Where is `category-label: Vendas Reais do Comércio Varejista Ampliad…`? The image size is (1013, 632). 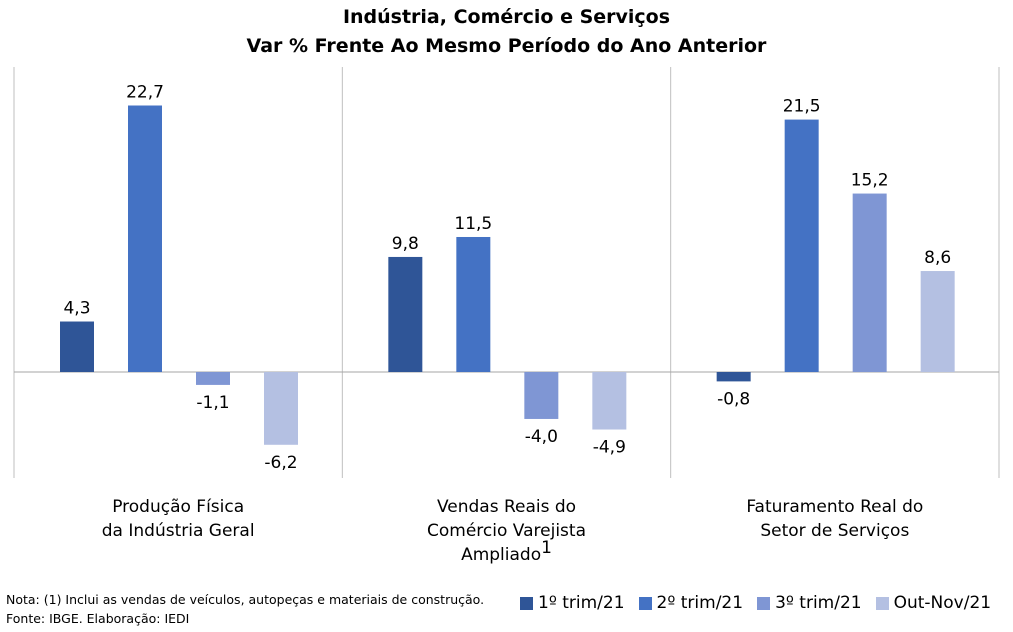 category-label: Vendas Reais do Comércio Varejista Ampliad… is located at coordinates (506, 531).